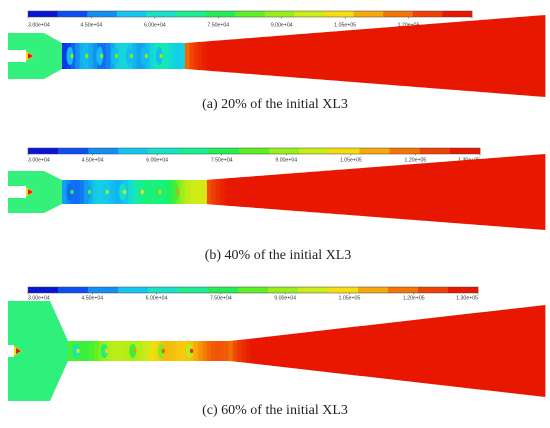 The width and height of the screenshot is (550, 428). Describe the element at coordinates (93, 161) in the screenshot. I see `colorbar-tick-label: 4.50e+04` at that location.